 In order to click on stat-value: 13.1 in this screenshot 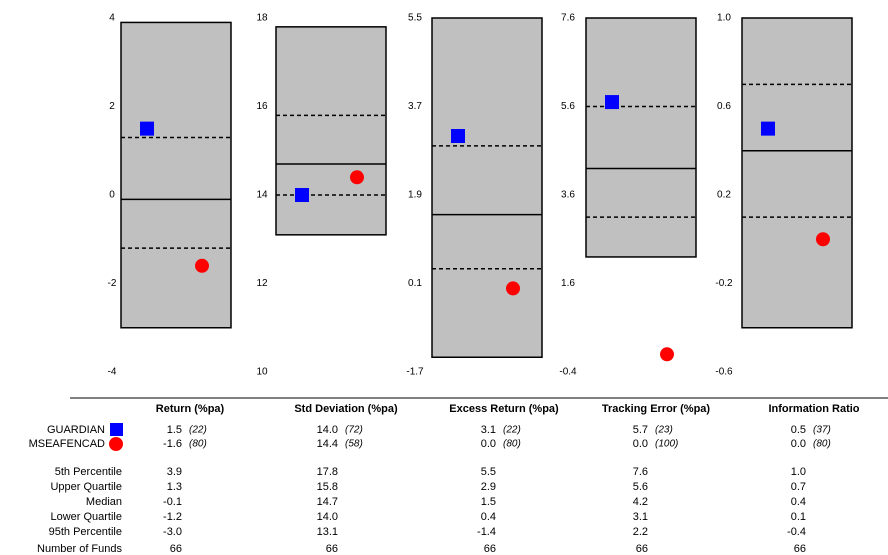, I will do `click(327, 532)`.